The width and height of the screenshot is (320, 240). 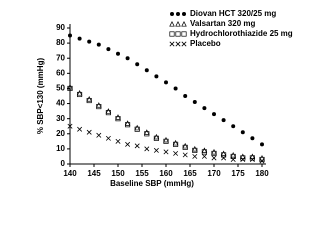 What do you see at coordinates (60, 133) in the screenshot?
I see `y-tick-label: 20` at bounding box center [60, 133].